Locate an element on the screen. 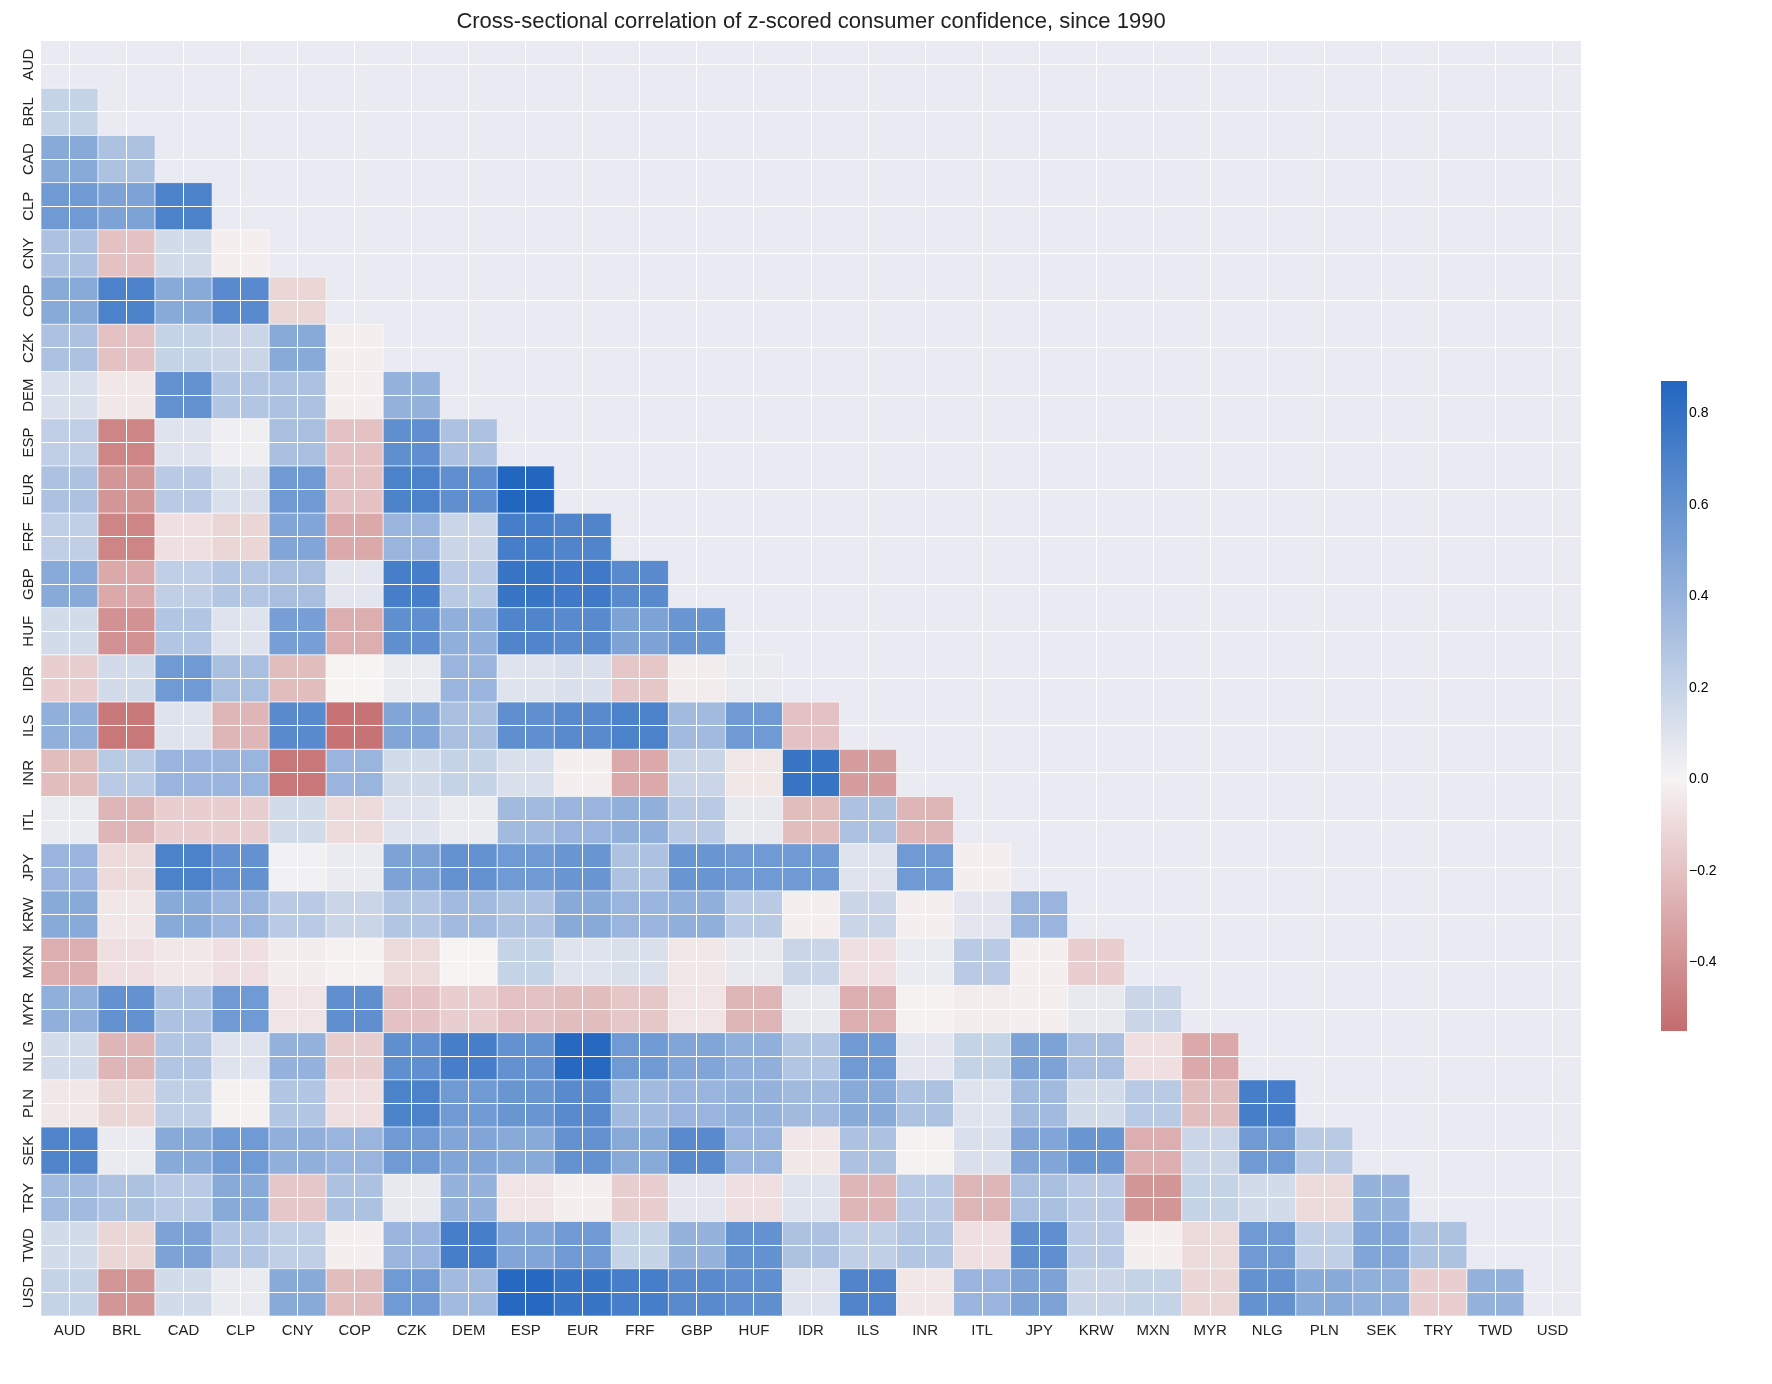 The width and height of the screenshot is (1772, 1384). x-tick-label: SEK is located at coordinates (1381, 1329).